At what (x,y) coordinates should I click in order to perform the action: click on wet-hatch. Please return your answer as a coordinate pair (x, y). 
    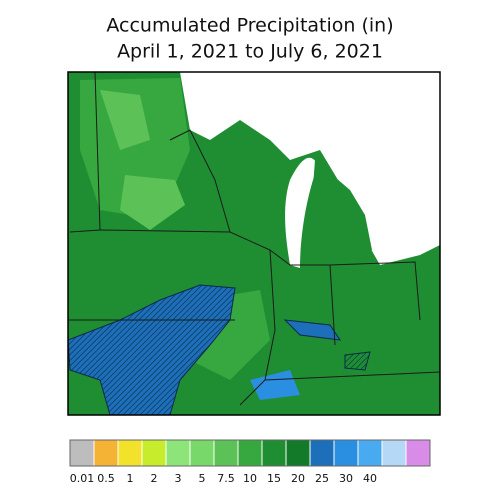
    Looking at the image, I should click on (152, 349).